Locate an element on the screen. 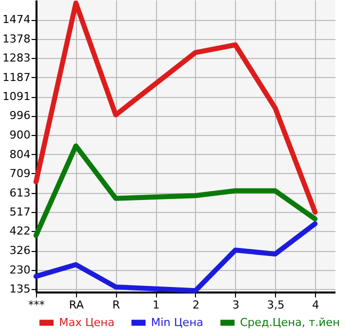 This screenshot has height=335, width=345. x-tick-label: *** is located at coordinates (37, 305).